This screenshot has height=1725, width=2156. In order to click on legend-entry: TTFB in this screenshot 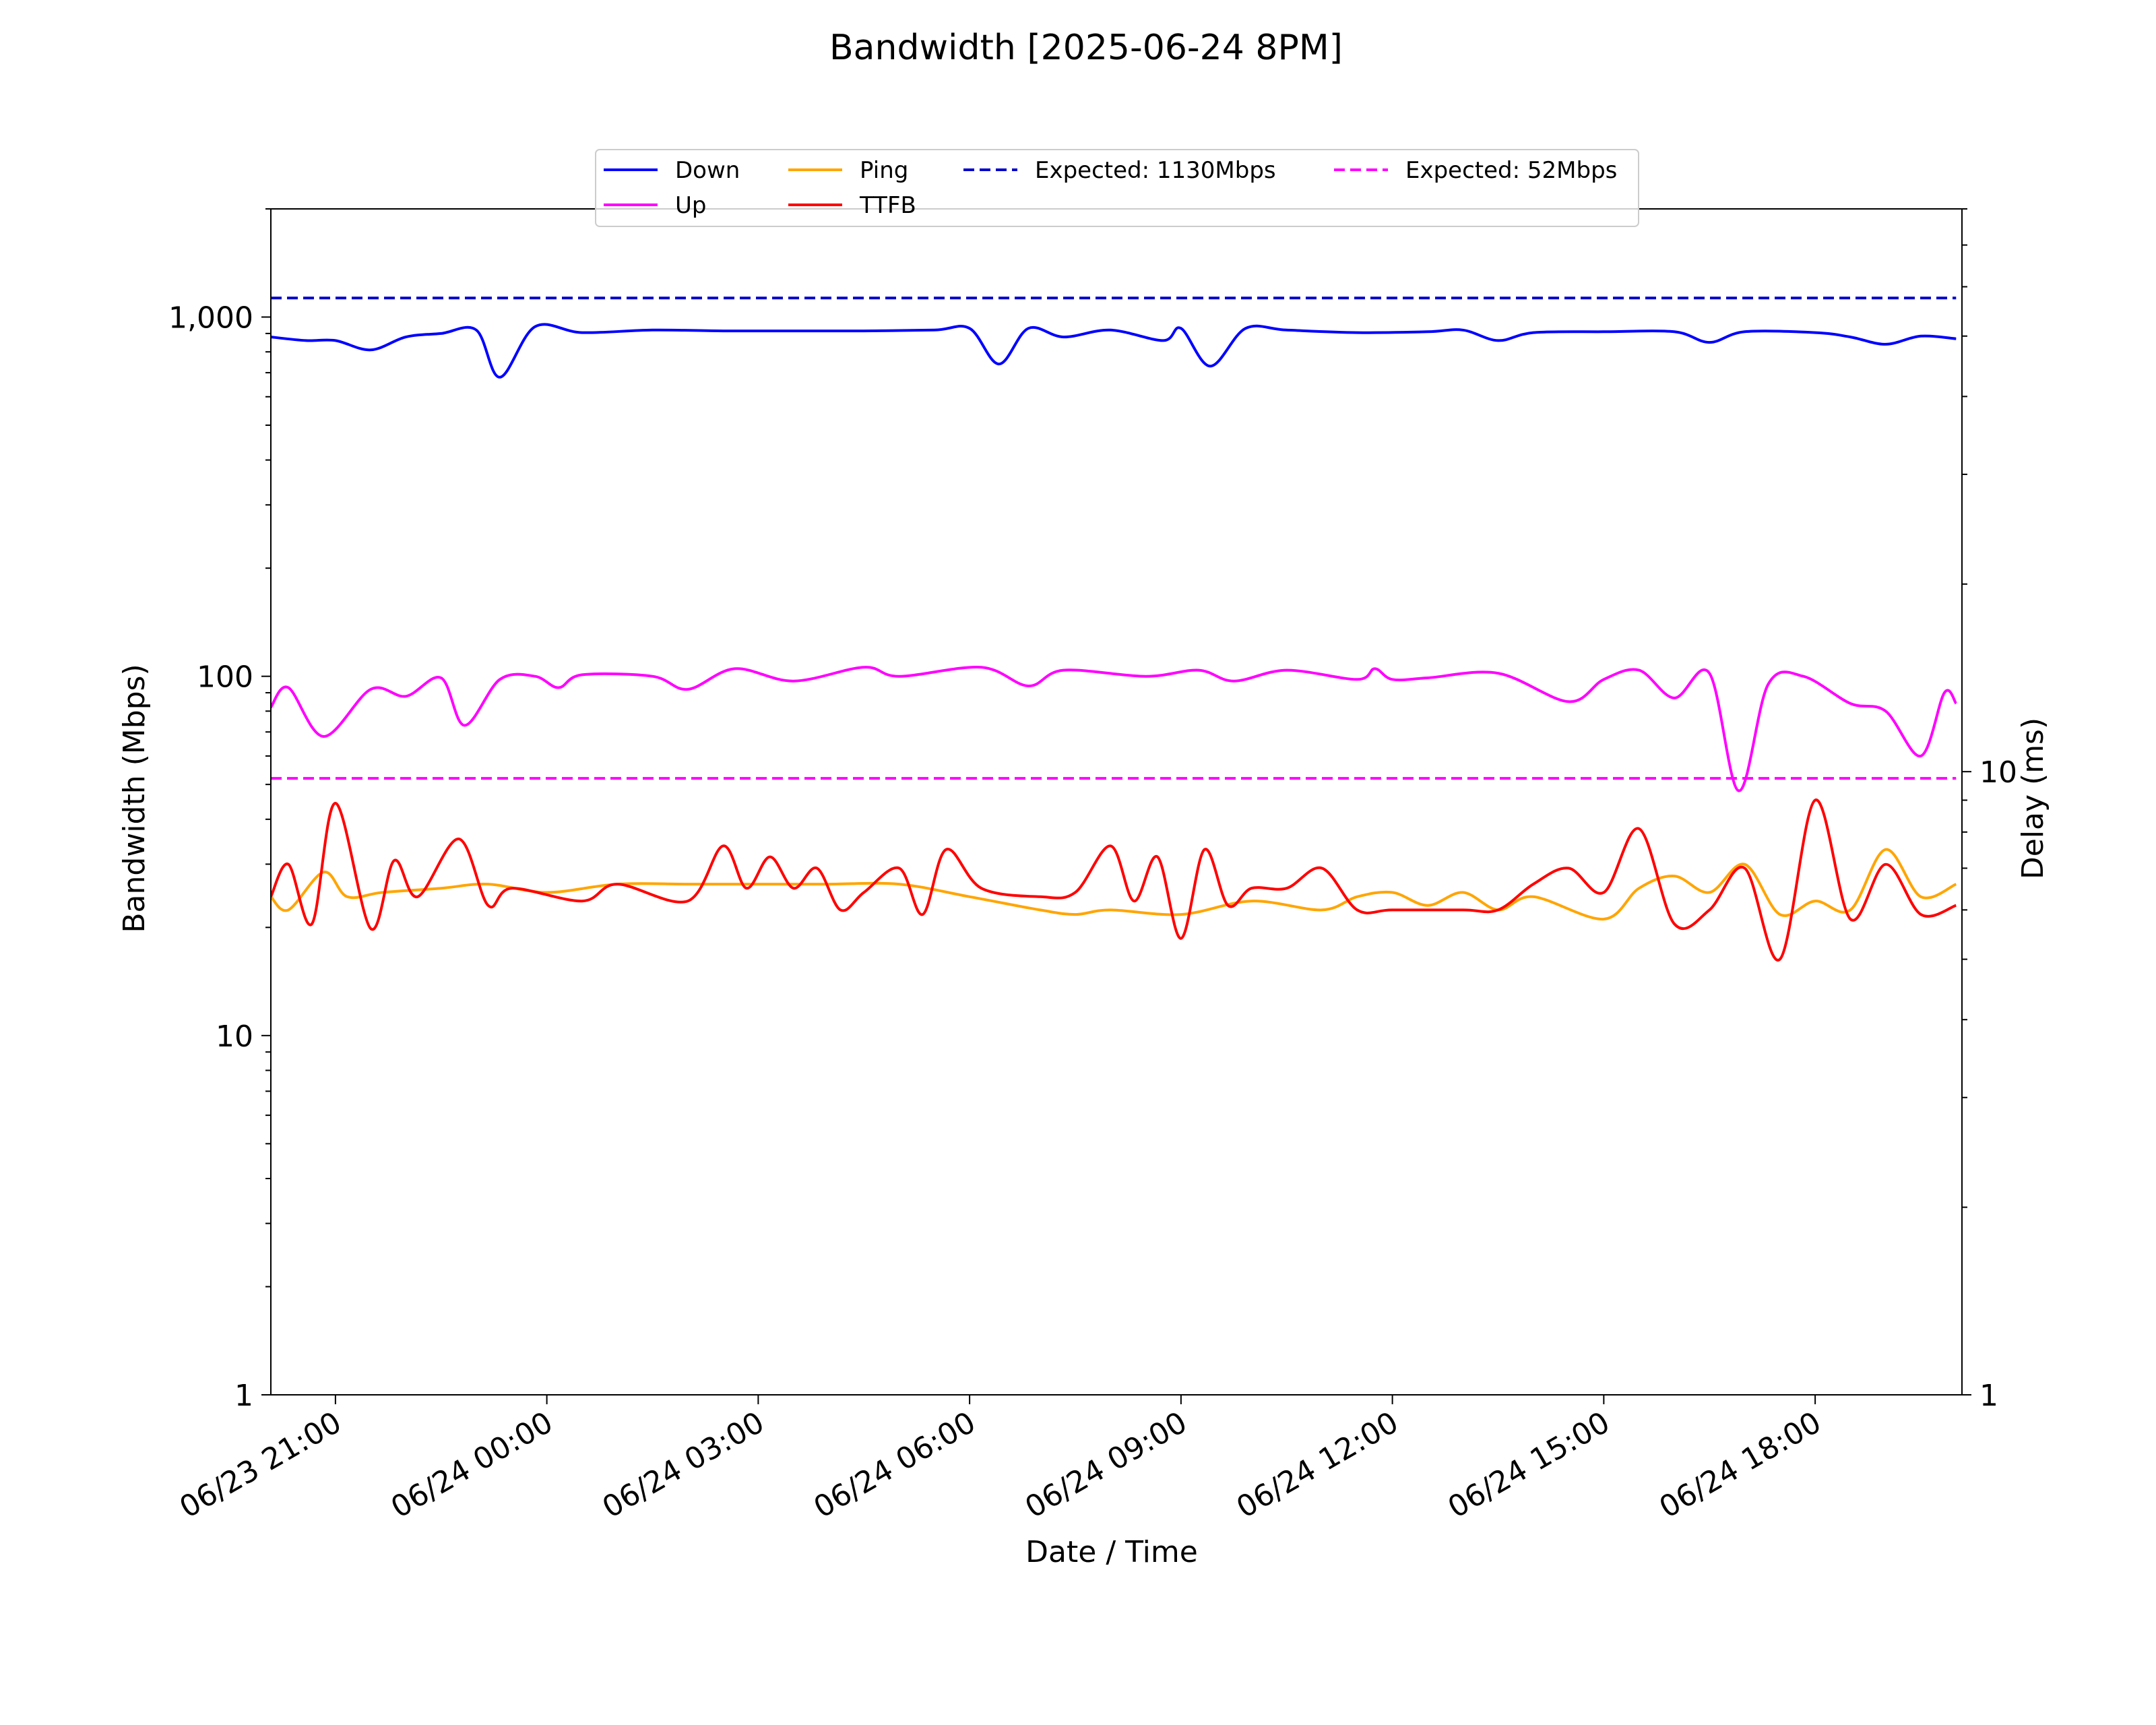, I will do `click(887, 205)`.